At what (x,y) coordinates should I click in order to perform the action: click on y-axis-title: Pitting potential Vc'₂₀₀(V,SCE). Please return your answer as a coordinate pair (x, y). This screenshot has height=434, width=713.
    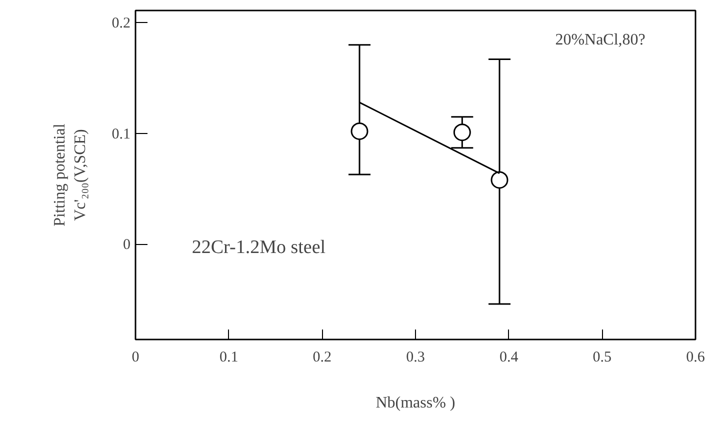
    Looking at the image, I should click on (70, 174).